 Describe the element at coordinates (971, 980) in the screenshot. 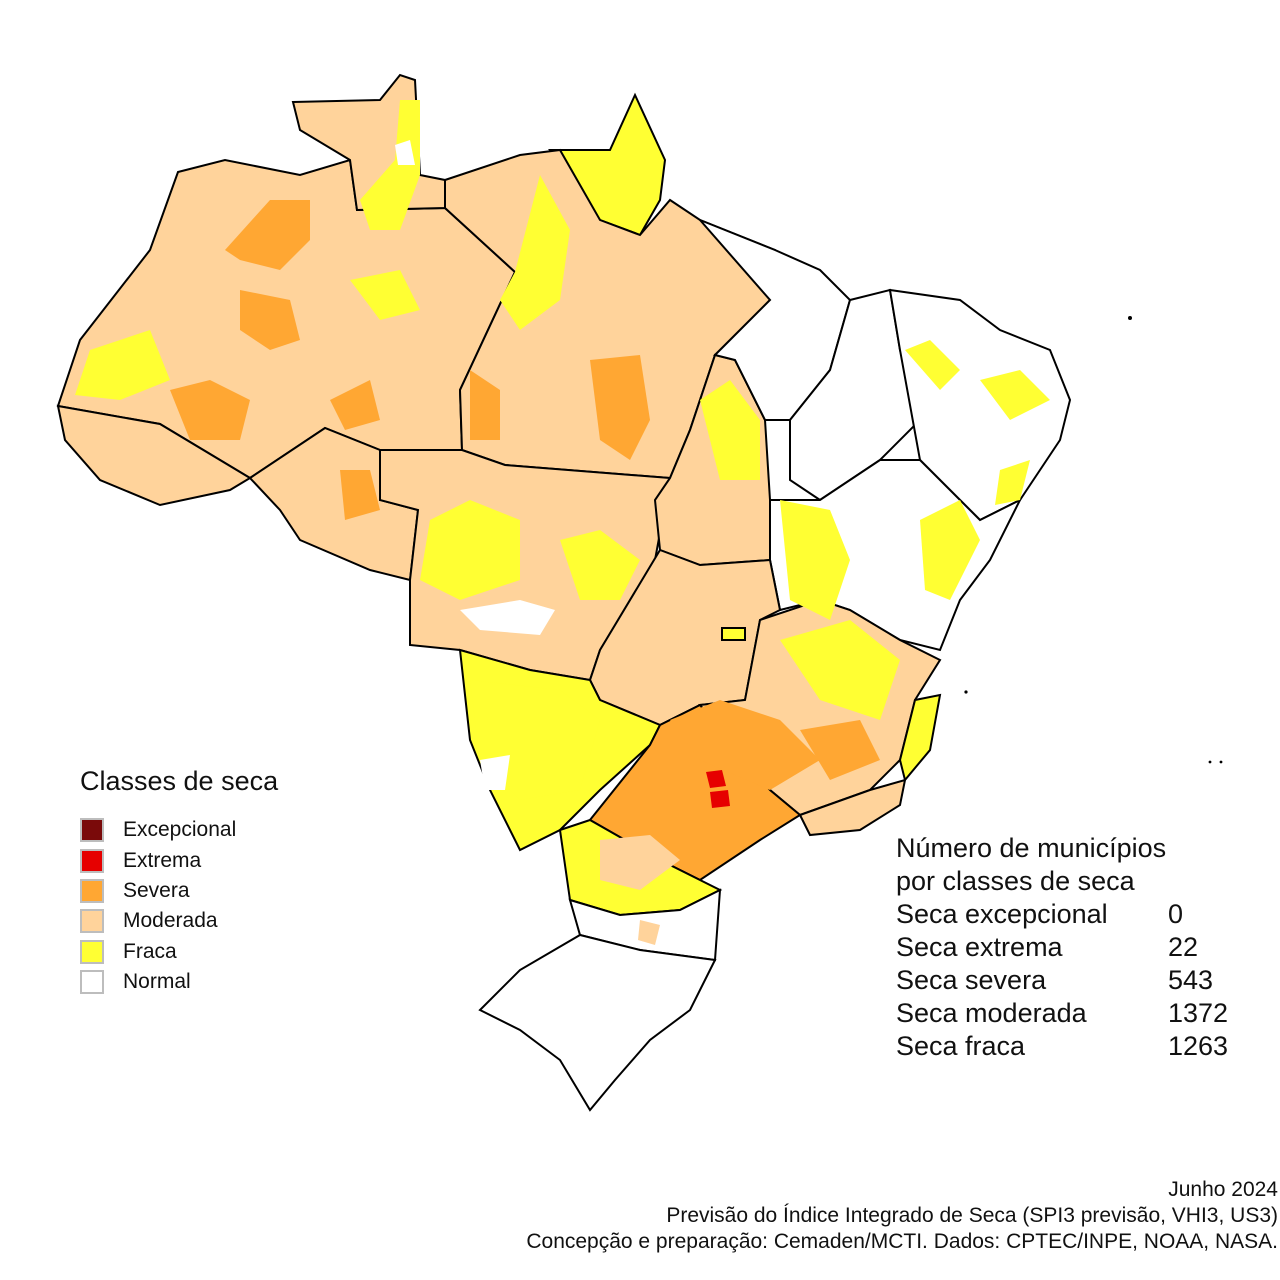

I see `stats-label: Seca severa` at that location.